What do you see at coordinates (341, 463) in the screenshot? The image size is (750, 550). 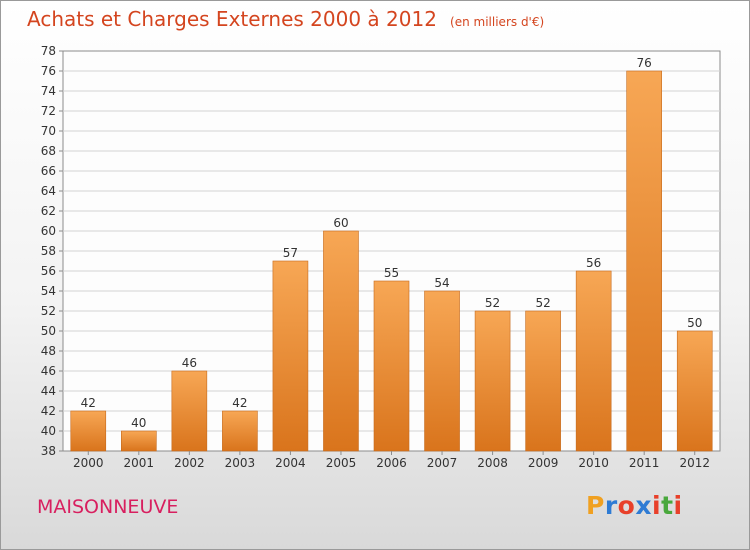 I see `x-tick-label: 2005` at bounding box center [341, 463].